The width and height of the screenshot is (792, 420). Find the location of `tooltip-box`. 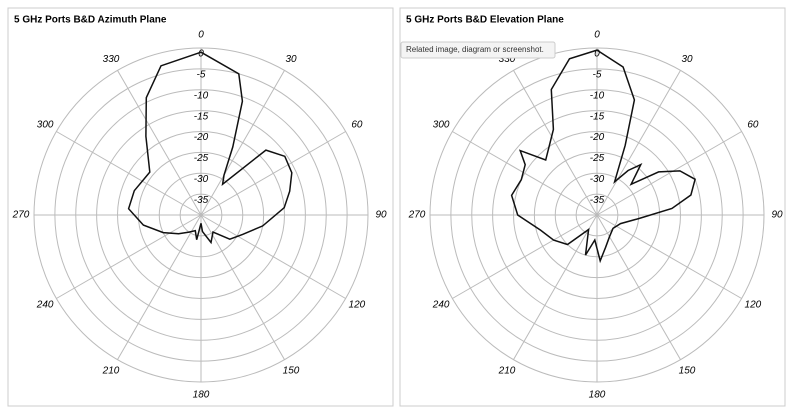

tooltip-box is located at coordinates (478, 50).